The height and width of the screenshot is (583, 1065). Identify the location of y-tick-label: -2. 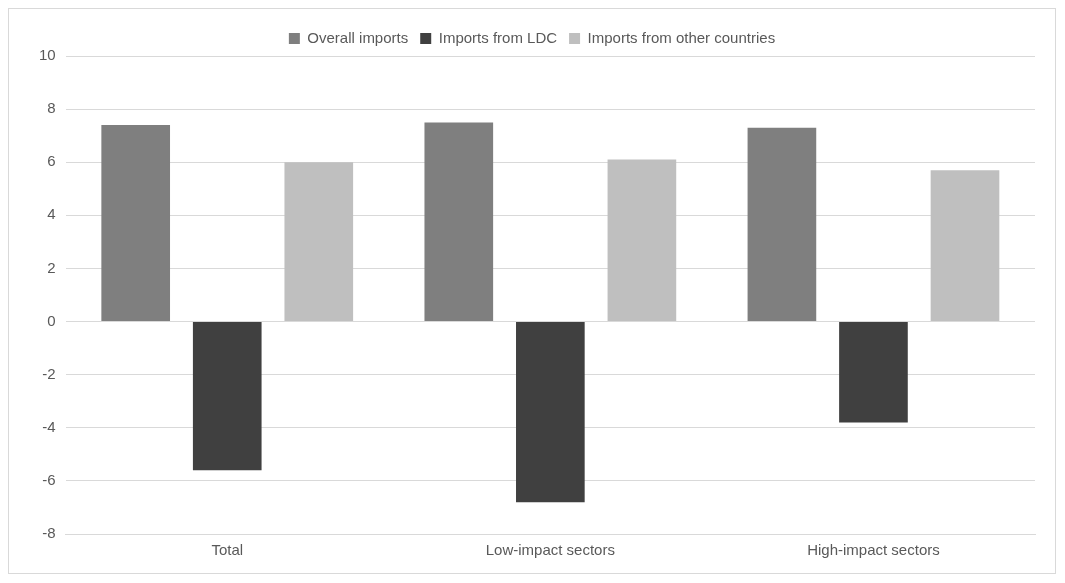
(49, 373).